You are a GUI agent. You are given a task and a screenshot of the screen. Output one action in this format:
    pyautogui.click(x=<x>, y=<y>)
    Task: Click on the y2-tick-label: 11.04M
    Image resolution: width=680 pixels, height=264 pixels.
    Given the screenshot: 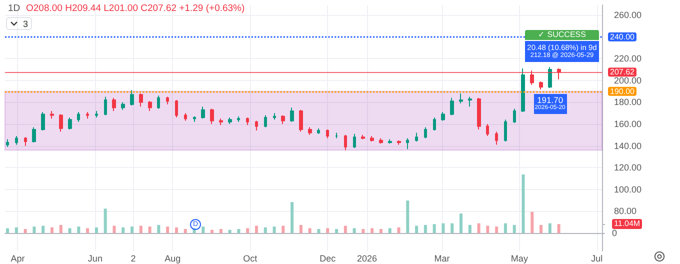 What is the action you would take?
    pyautogui.click(x=627, y=224)
    